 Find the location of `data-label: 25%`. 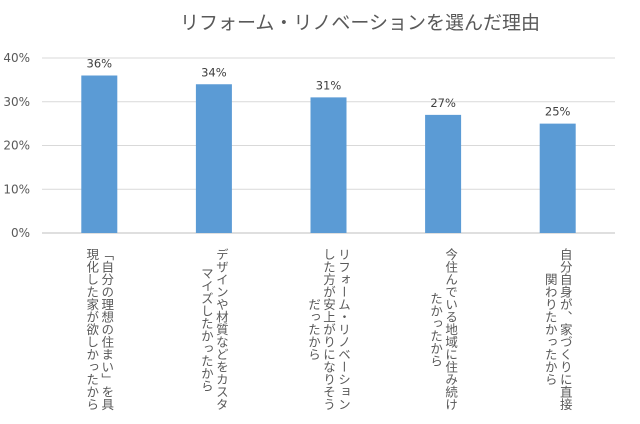

data-label: 25% is located at coordinates (558, 112).